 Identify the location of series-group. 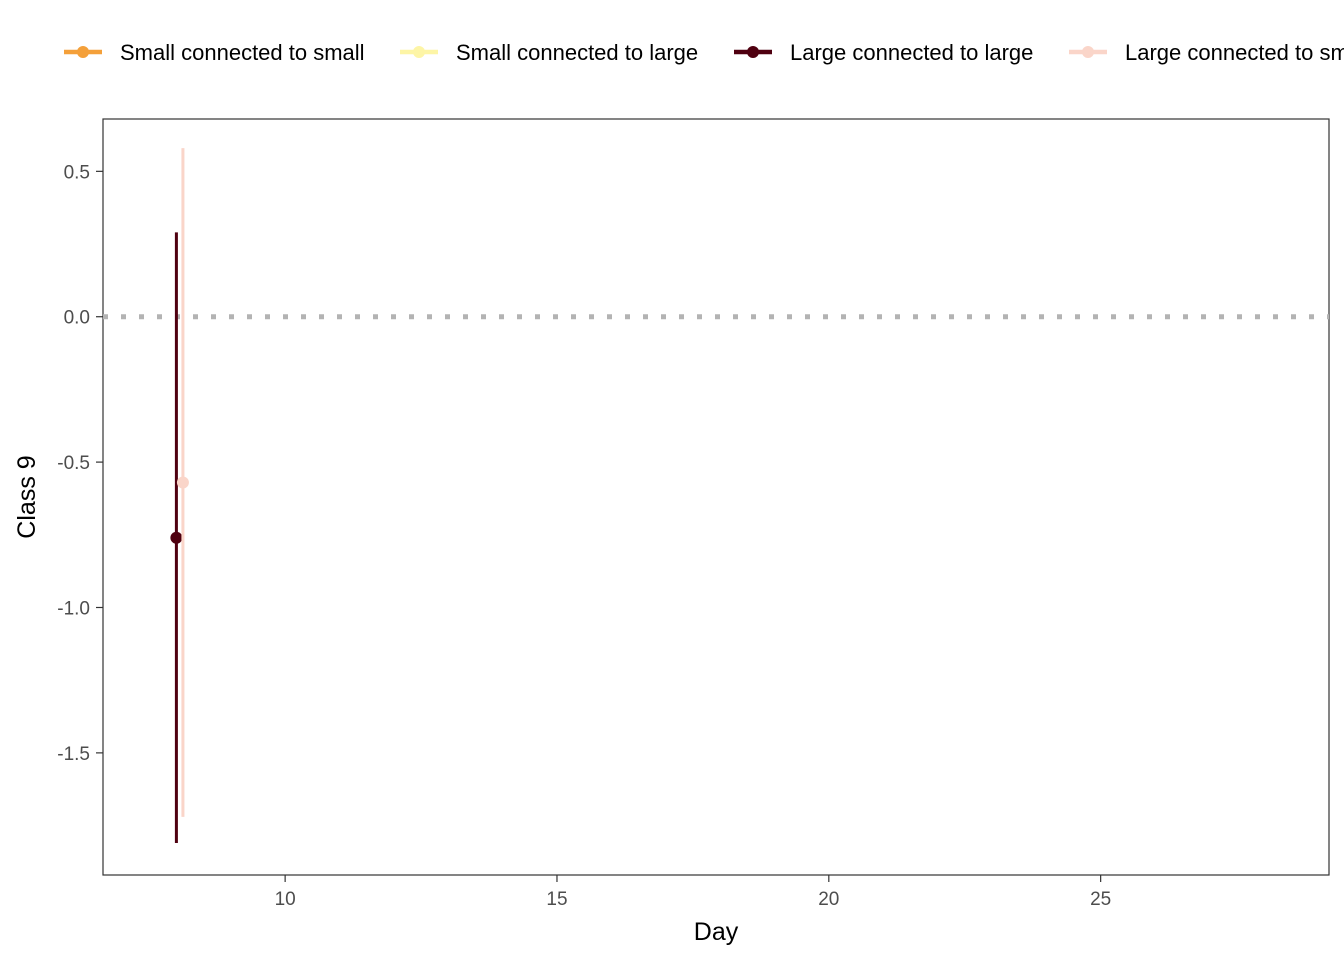
(179, 496).